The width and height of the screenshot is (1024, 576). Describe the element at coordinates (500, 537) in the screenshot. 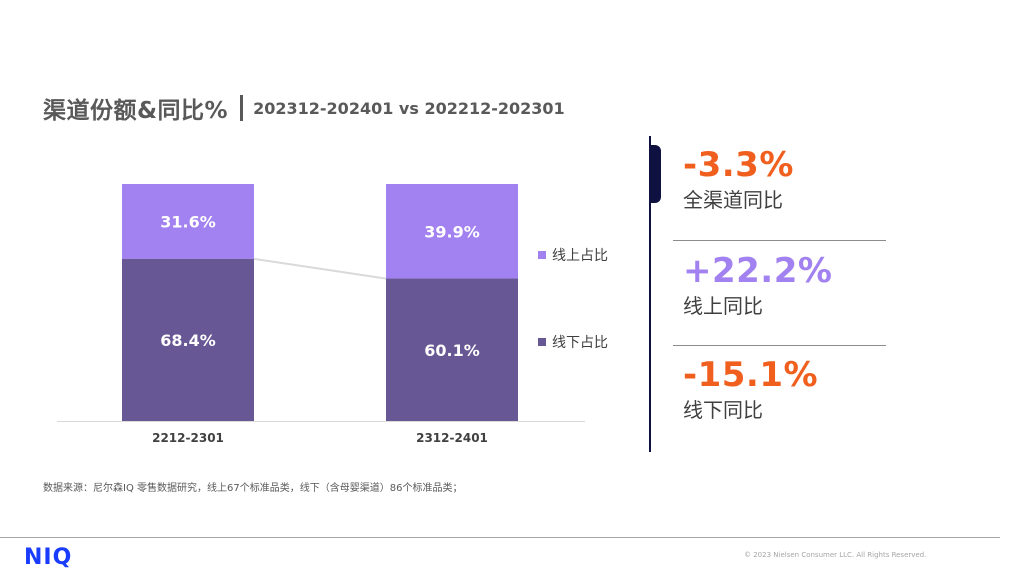

I see `footer-divider` at that location.